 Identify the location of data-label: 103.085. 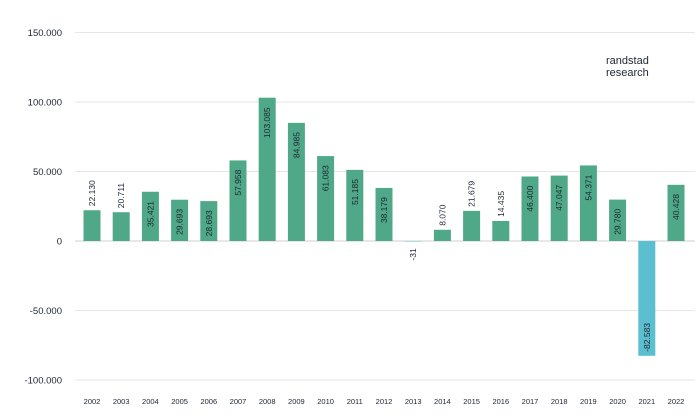
(267, 122).